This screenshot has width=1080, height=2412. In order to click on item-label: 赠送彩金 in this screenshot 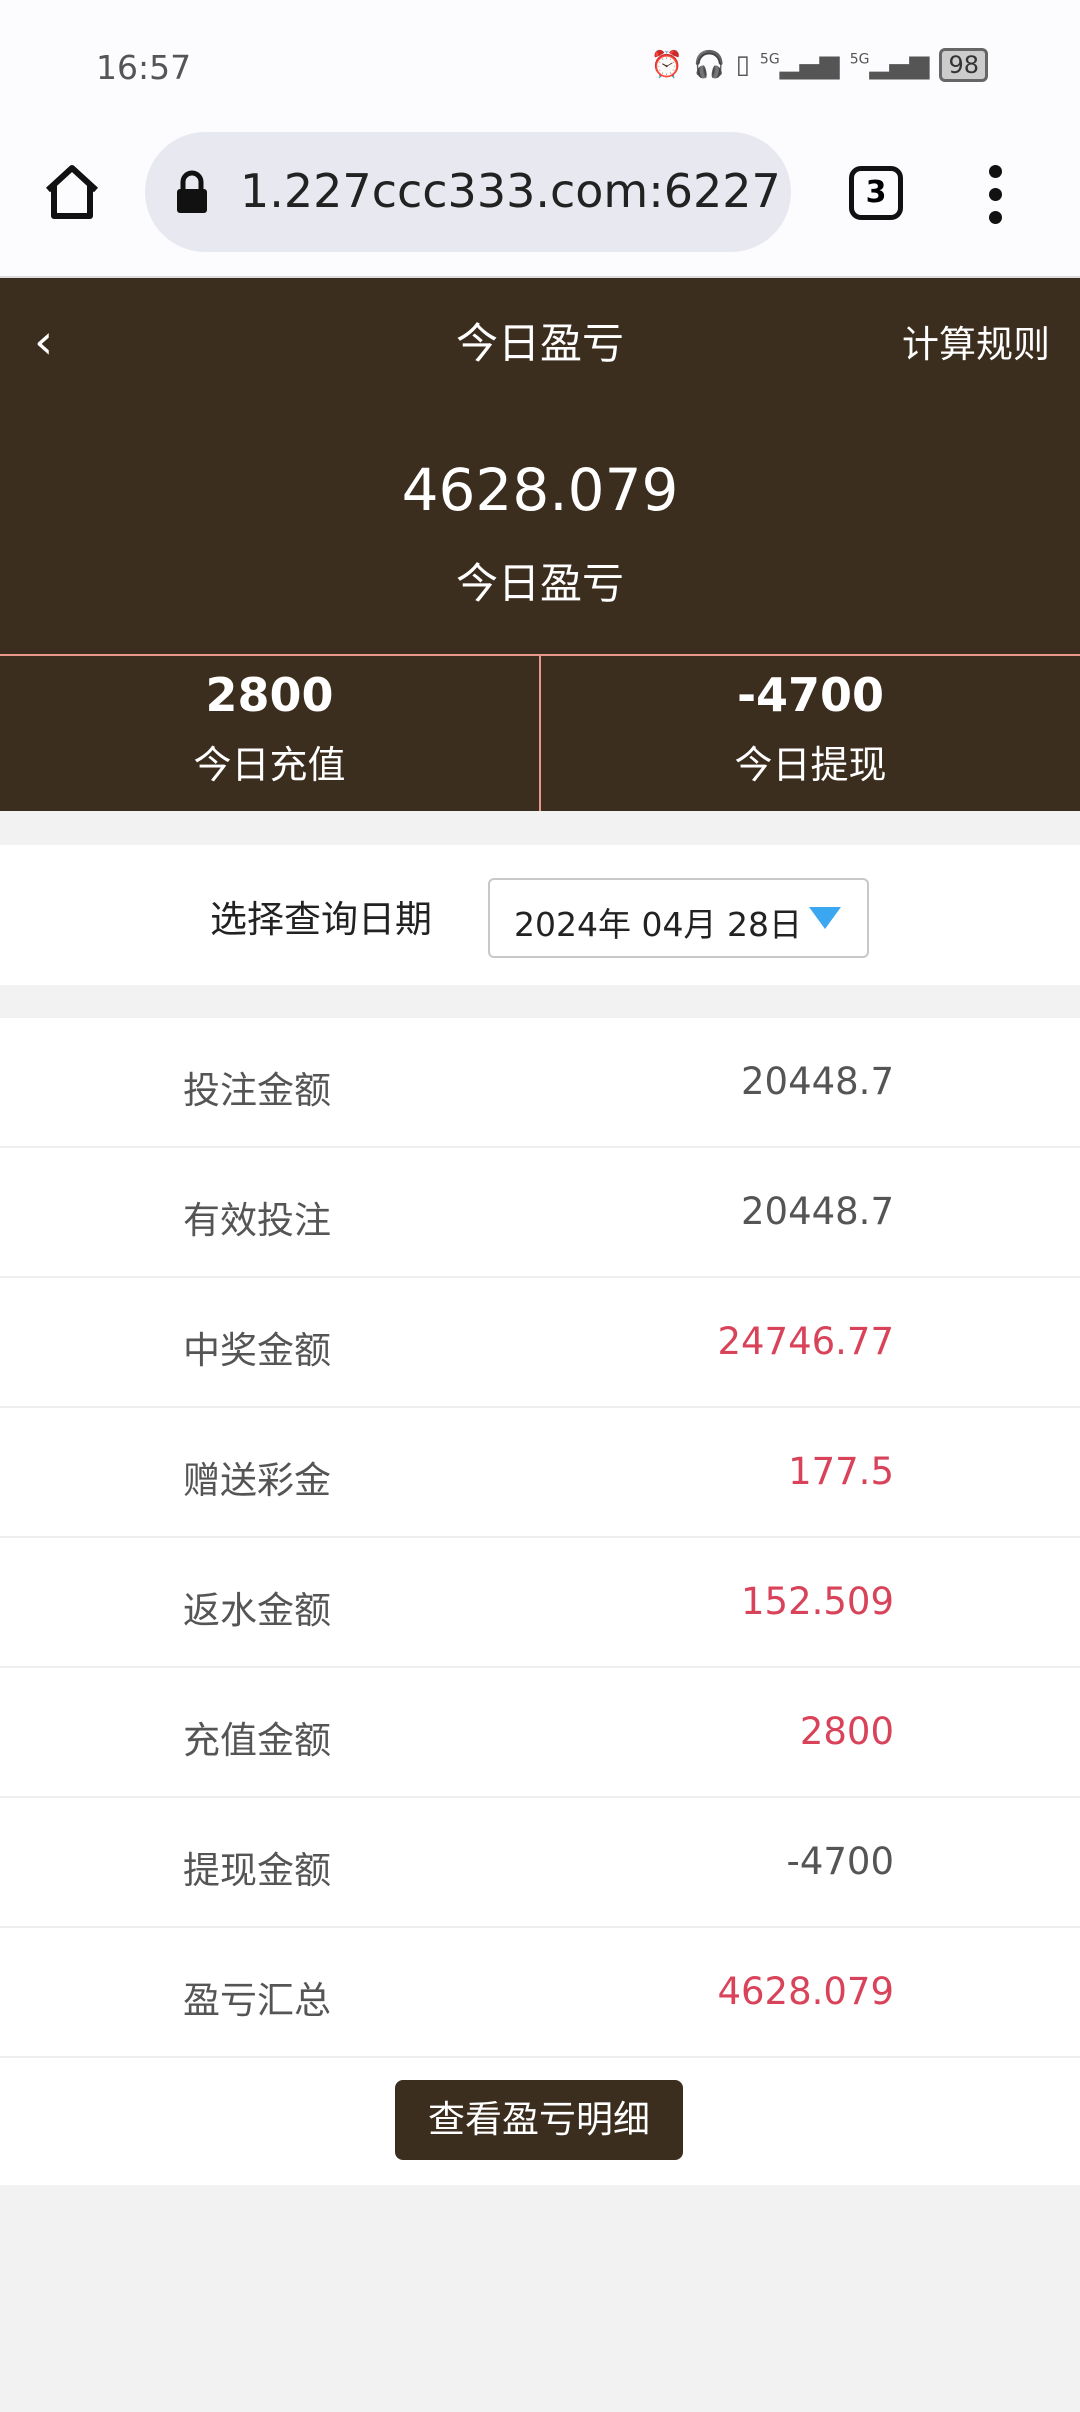, I will do `click(257, 1480)`.